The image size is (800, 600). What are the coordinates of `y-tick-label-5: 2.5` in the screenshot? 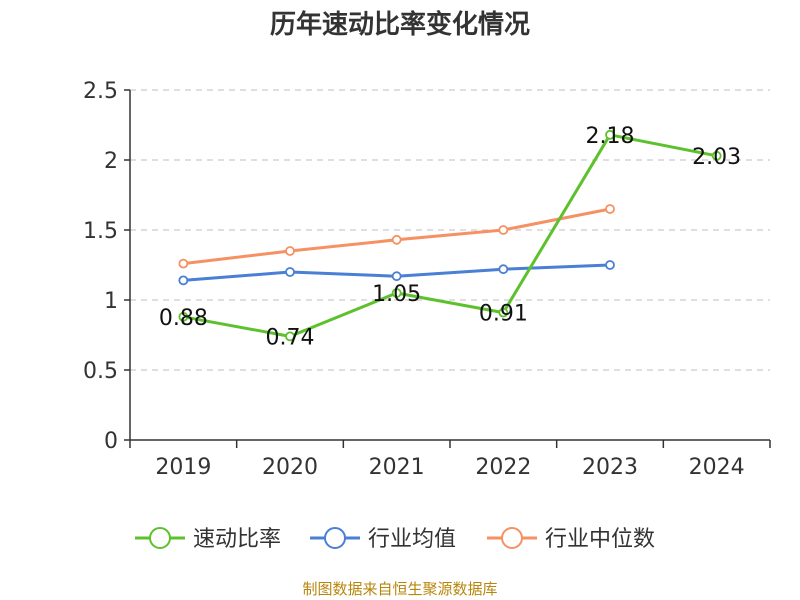 It's located at (100, 91).